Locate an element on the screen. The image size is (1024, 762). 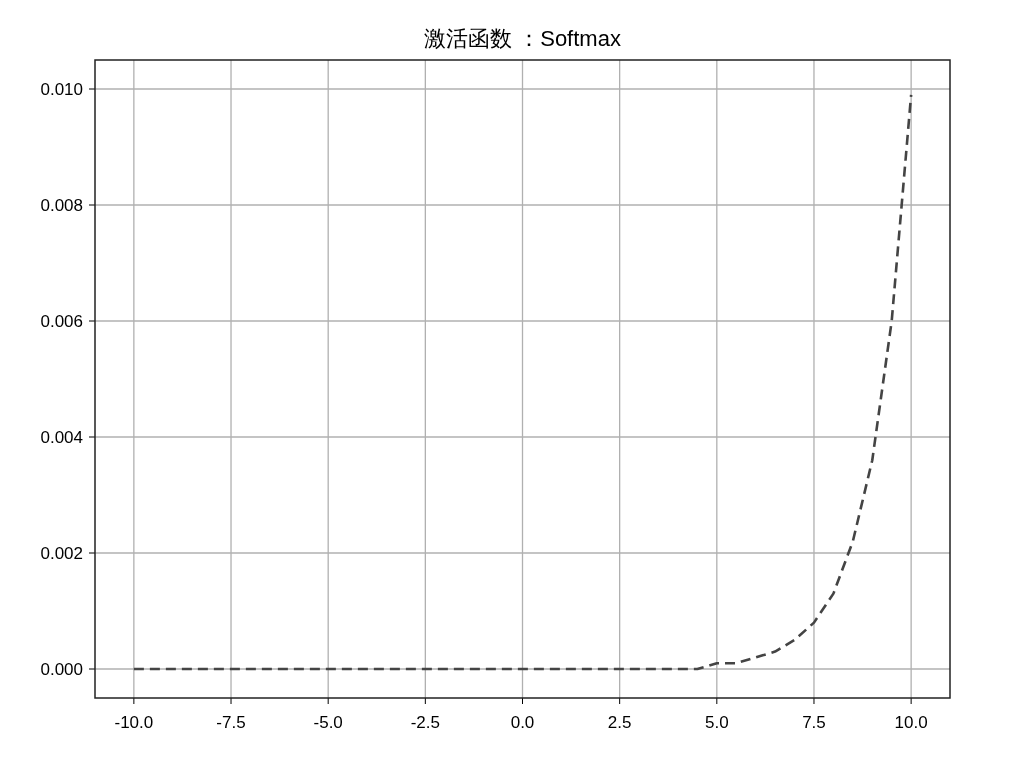
x-tick-label: 0.0 is located at coordinates (522, 722).